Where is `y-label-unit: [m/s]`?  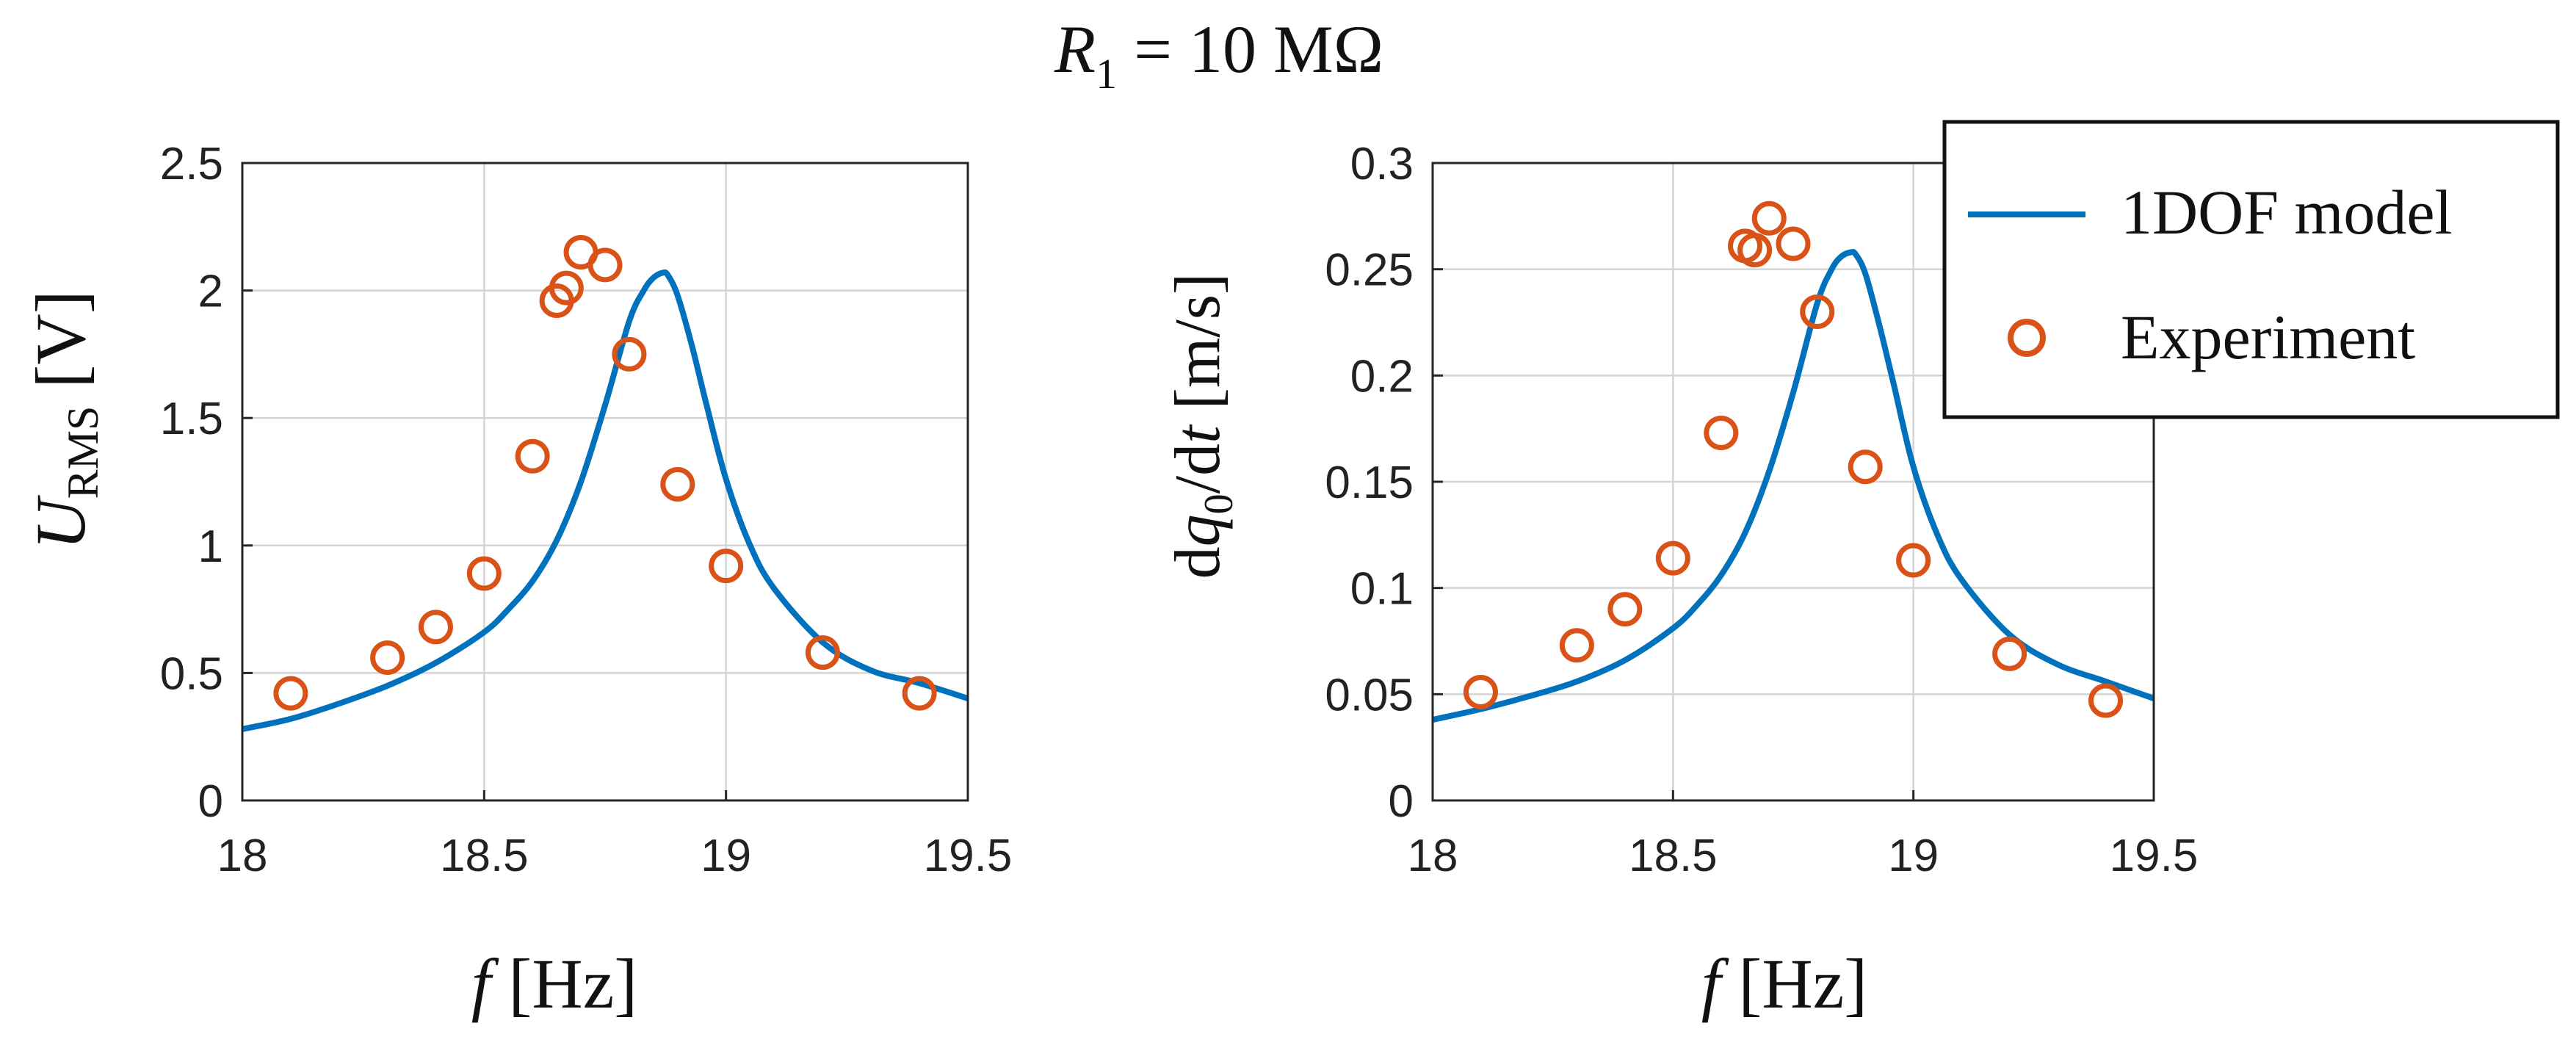
y-label-unit: [m/s] is located at coordinates (1198, 349).